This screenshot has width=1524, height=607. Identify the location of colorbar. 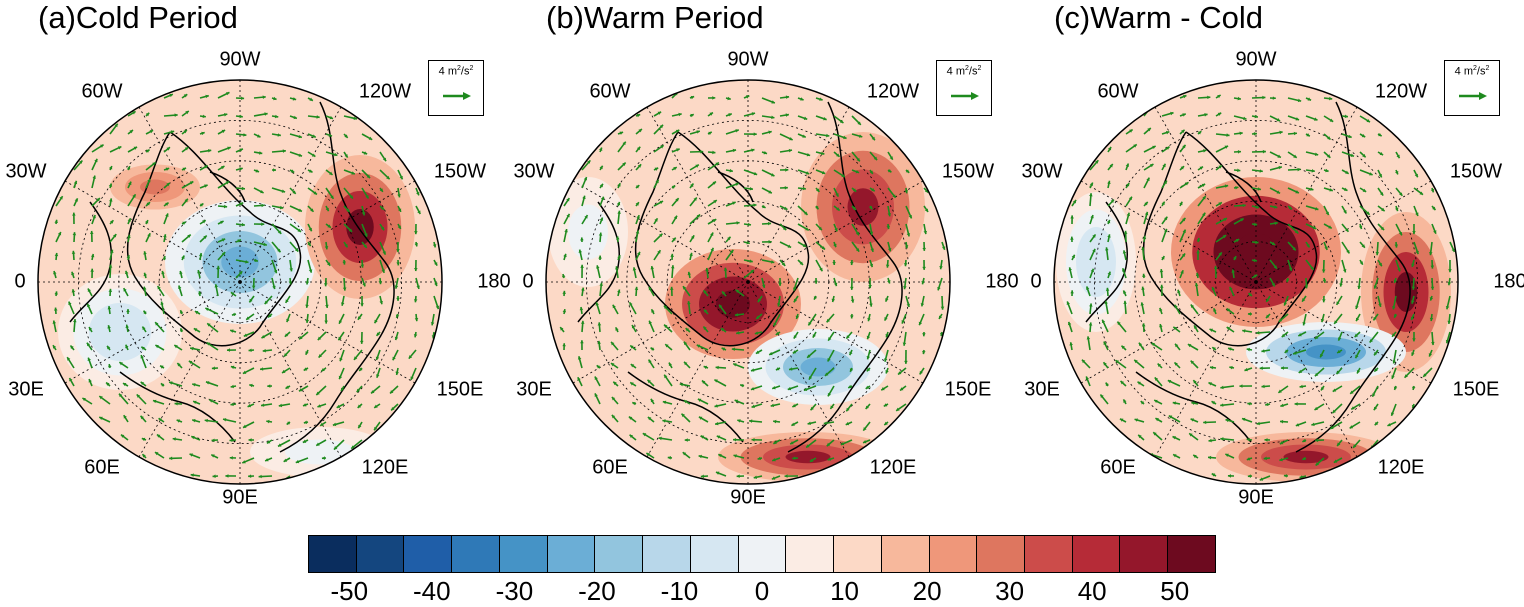
(762, 554).